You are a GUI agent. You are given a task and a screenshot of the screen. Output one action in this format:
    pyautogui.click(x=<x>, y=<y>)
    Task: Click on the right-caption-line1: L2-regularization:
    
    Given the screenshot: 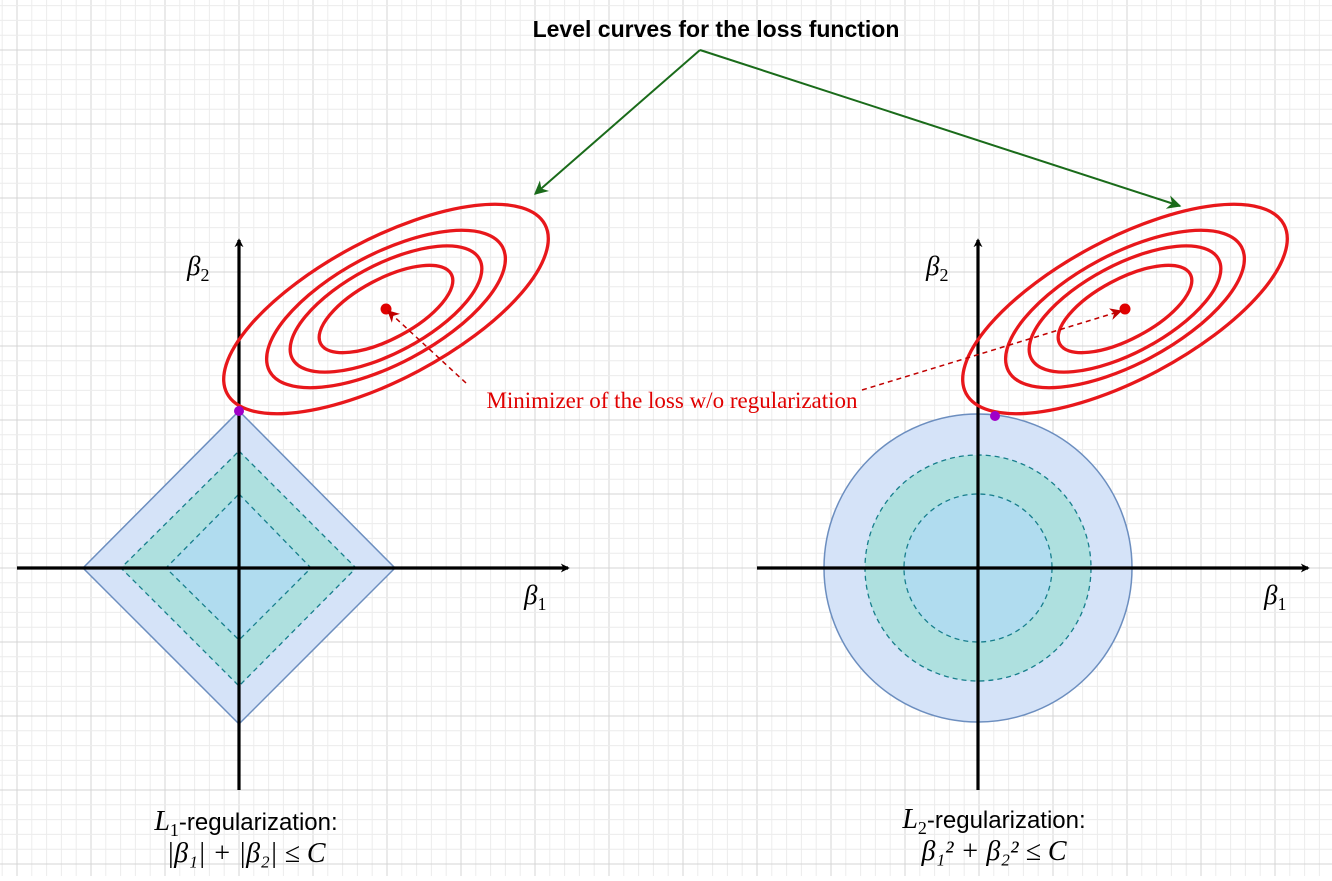 What is the action you would take?
    pyautogui.click(x=993, y=821)
    